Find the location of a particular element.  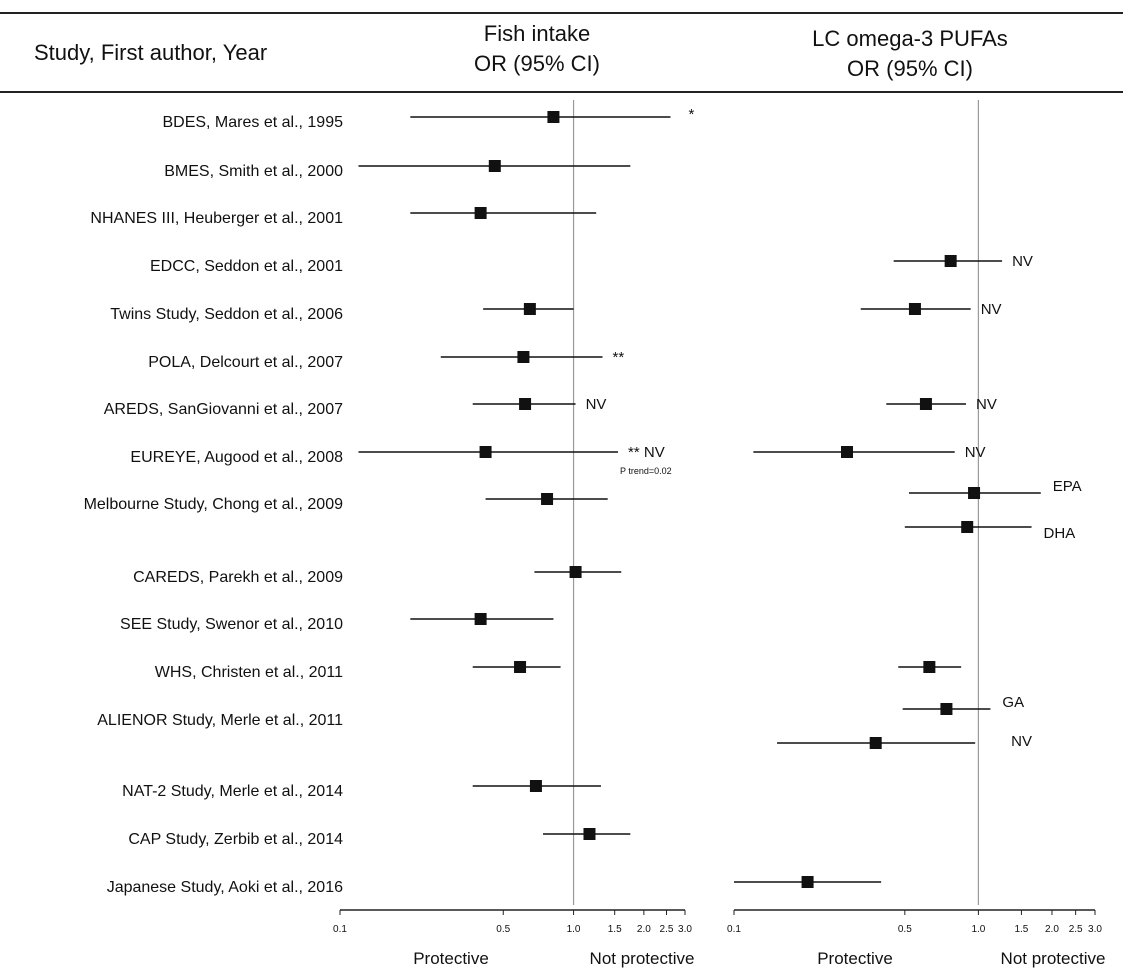

study-label: EUREYE, Augood et al., 2008 is located at coordinates (236, 457).